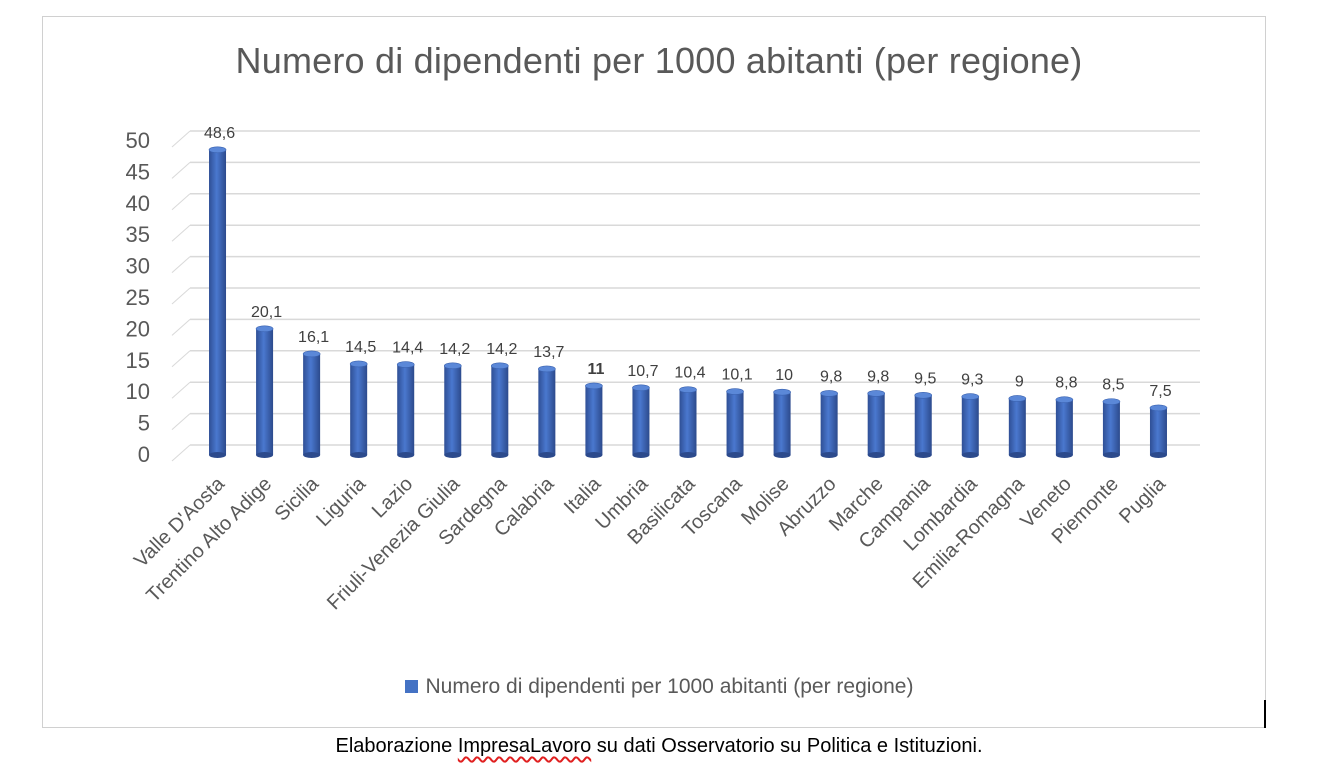 The height and width of the screenshot is (780, 1318). I want to click on legend-swatch, so click(411, 686).